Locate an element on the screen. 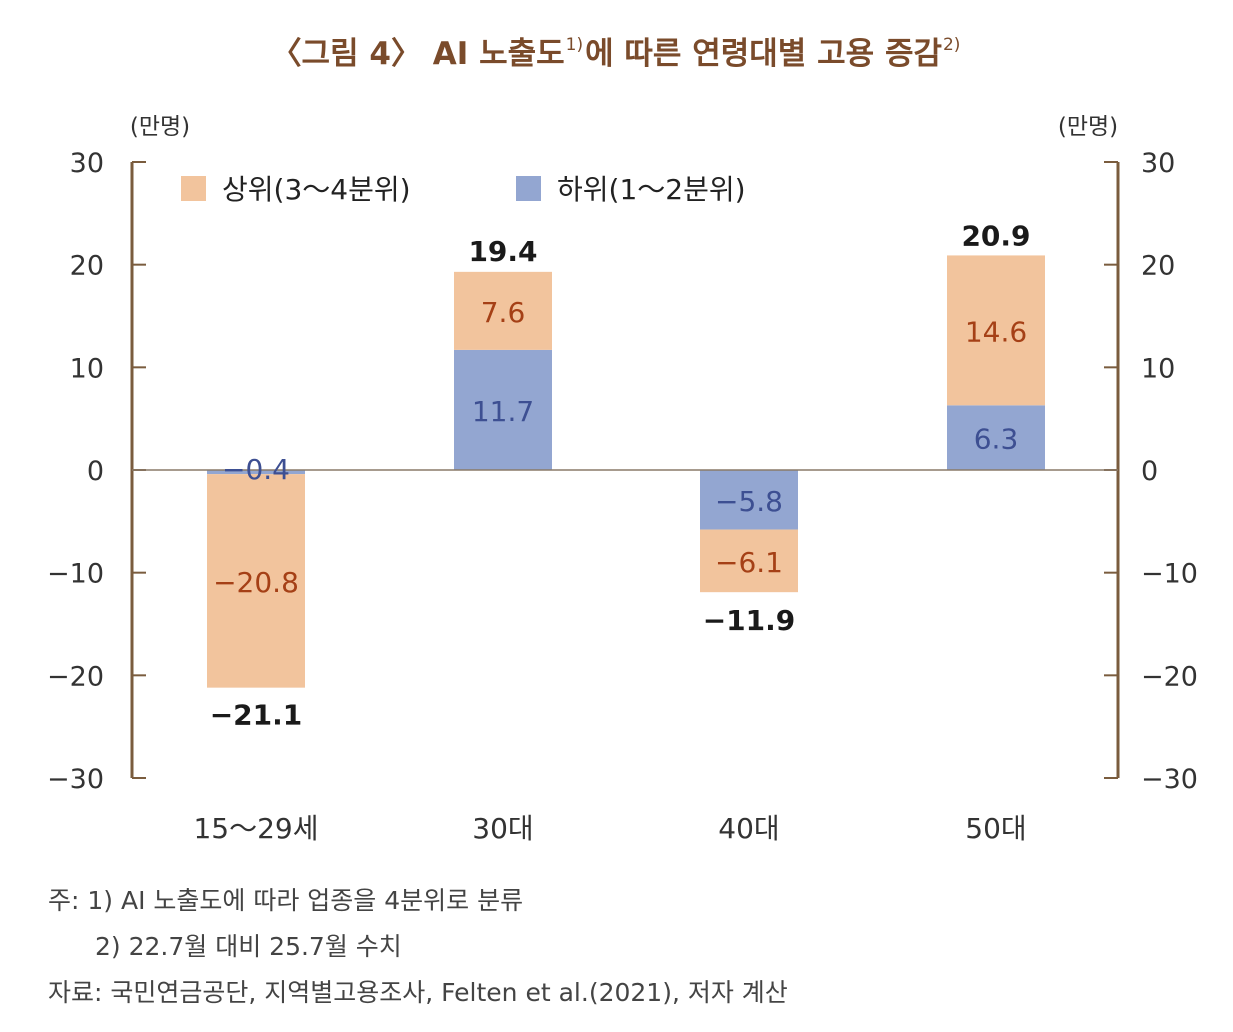  right-tick-label: 10 is located at coordinates (1158, 368).